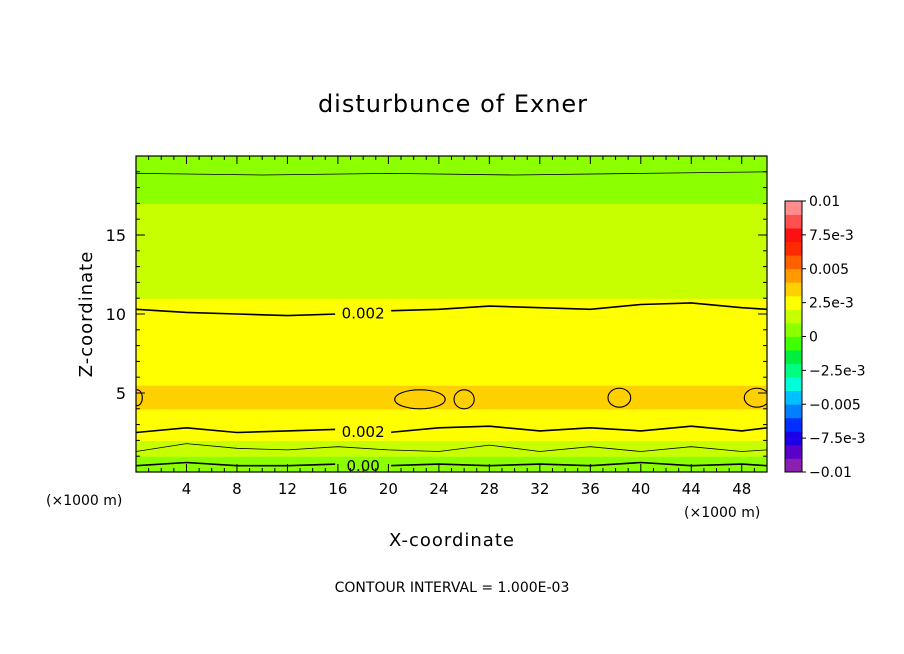 This screenshot has height=654, width=904. I want to click on x-tick-label: 36, so click(590, 489).